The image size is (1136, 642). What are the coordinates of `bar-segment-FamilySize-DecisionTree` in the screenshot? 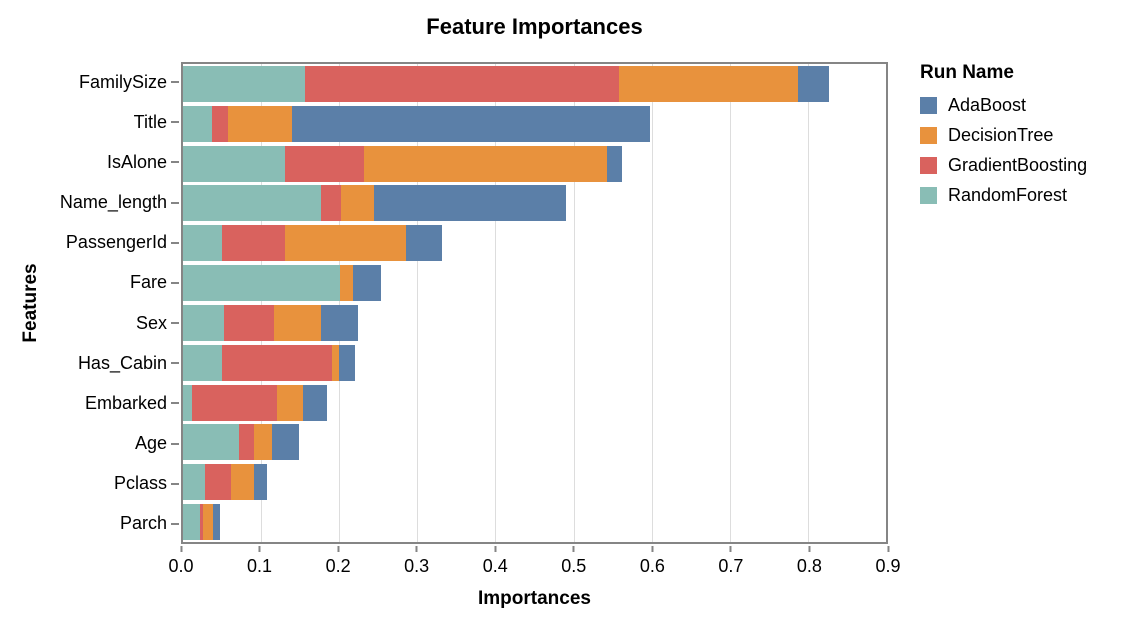 It's located at (708, 83).